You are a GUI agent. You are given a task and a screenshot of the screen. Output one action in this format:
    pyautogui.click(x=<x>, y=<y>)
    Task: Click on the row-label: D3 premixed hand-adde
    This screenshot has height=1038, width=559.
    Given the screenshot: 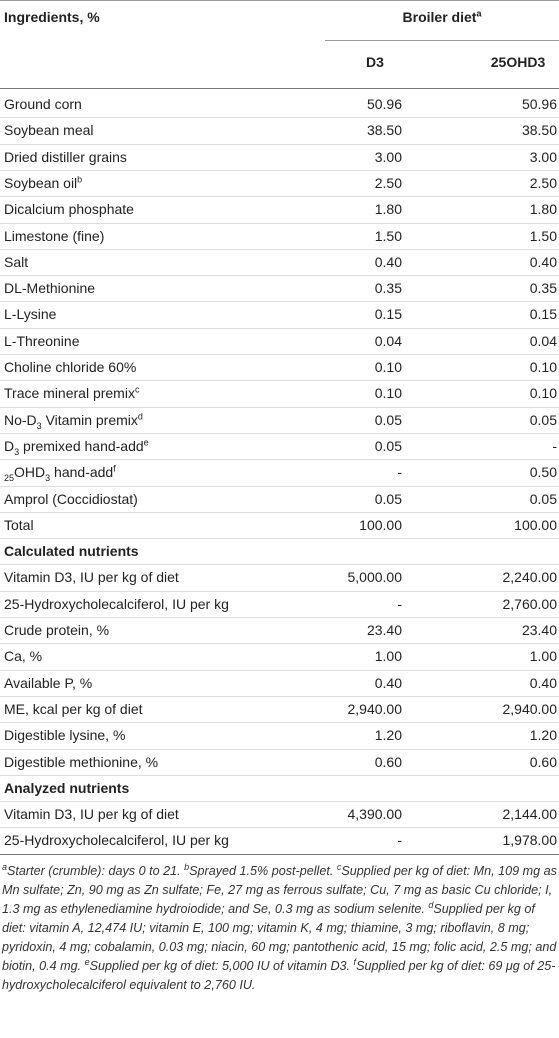 What is the action you would take?
    pyautogui.click(x=76, y=446)
    